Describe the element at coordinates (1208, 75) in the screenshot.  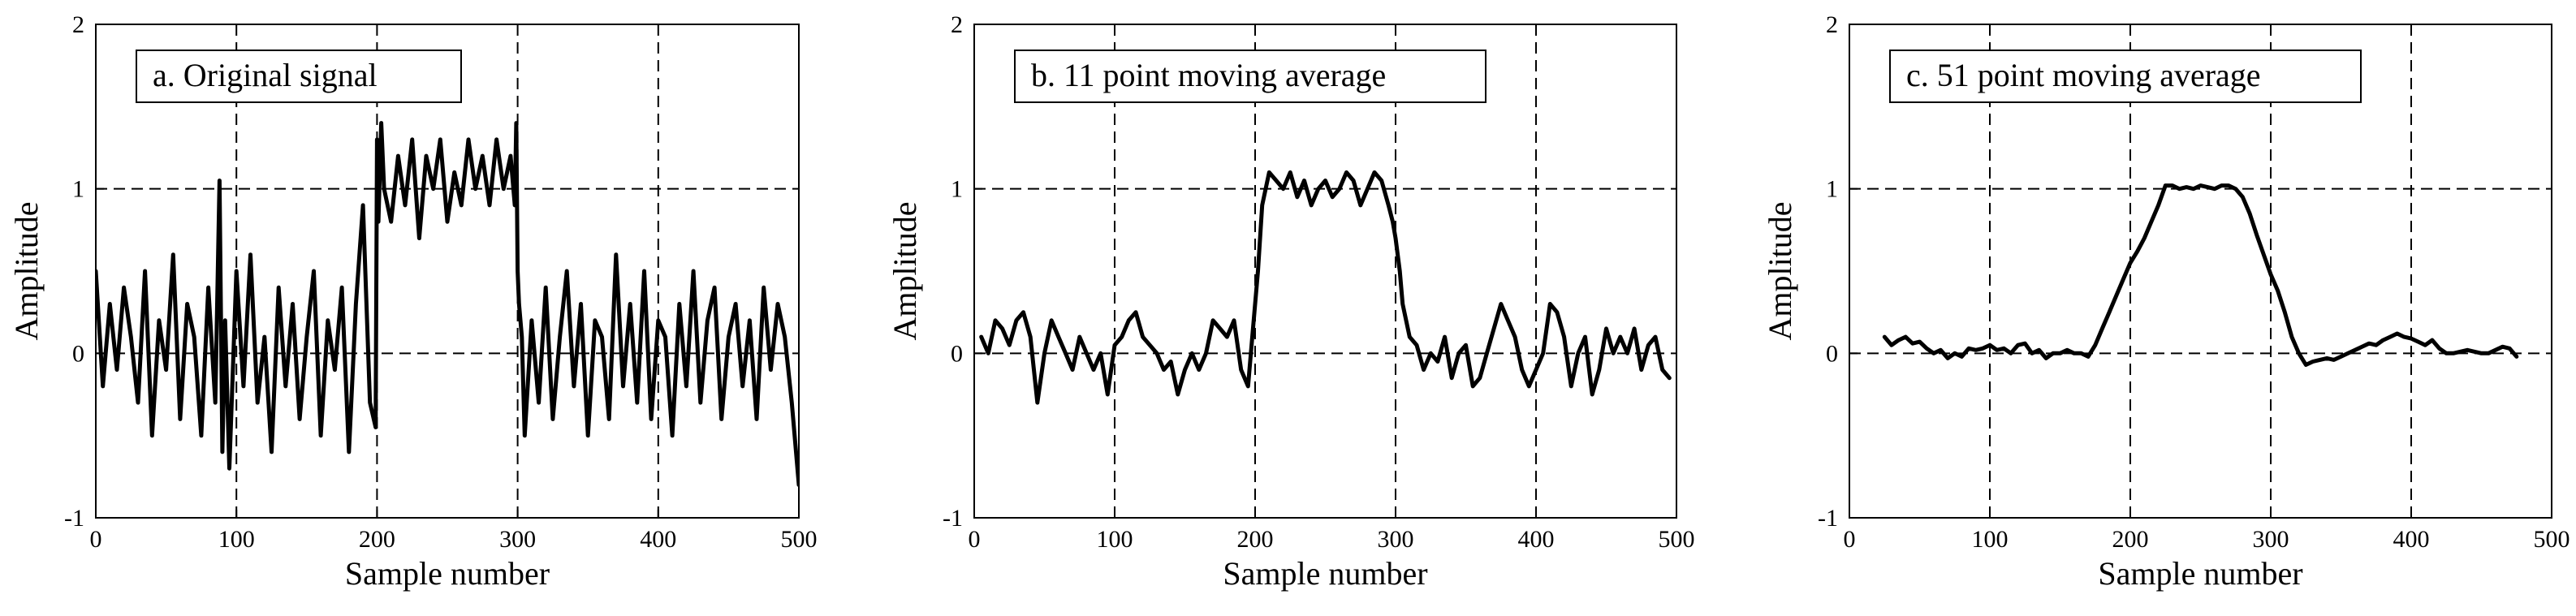
I see `legend-label: b. 11 point moving average` at that location.